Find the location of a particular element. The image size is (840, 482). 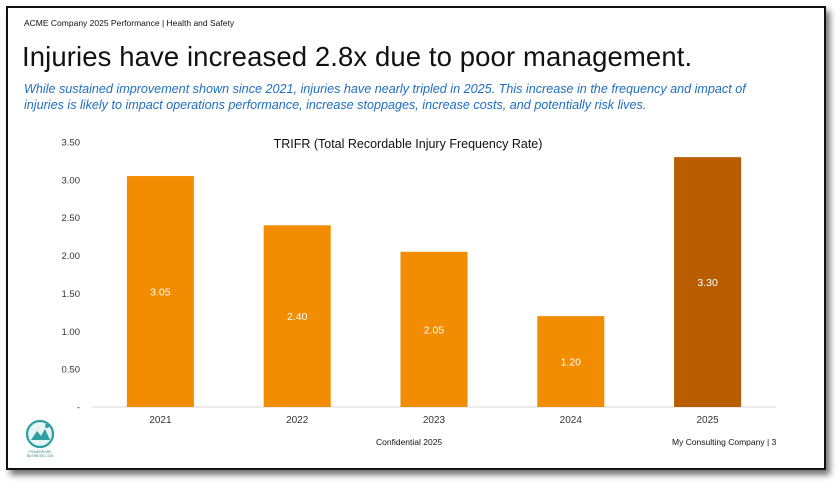

y-tick-label: 2.00 is located at coordinates (71, 256).